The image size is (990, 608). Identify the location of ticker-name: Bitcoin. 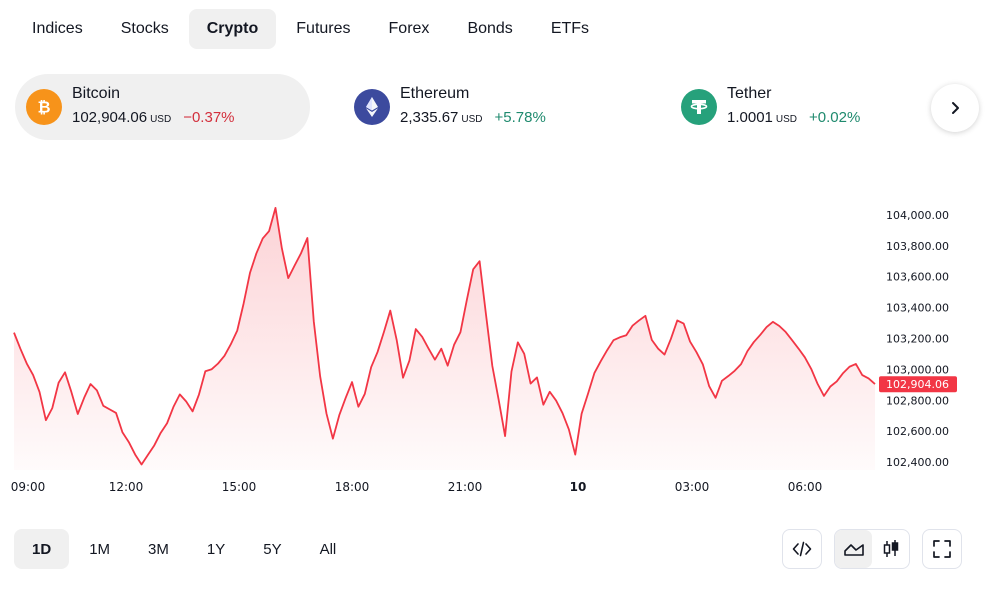
(96, 93).